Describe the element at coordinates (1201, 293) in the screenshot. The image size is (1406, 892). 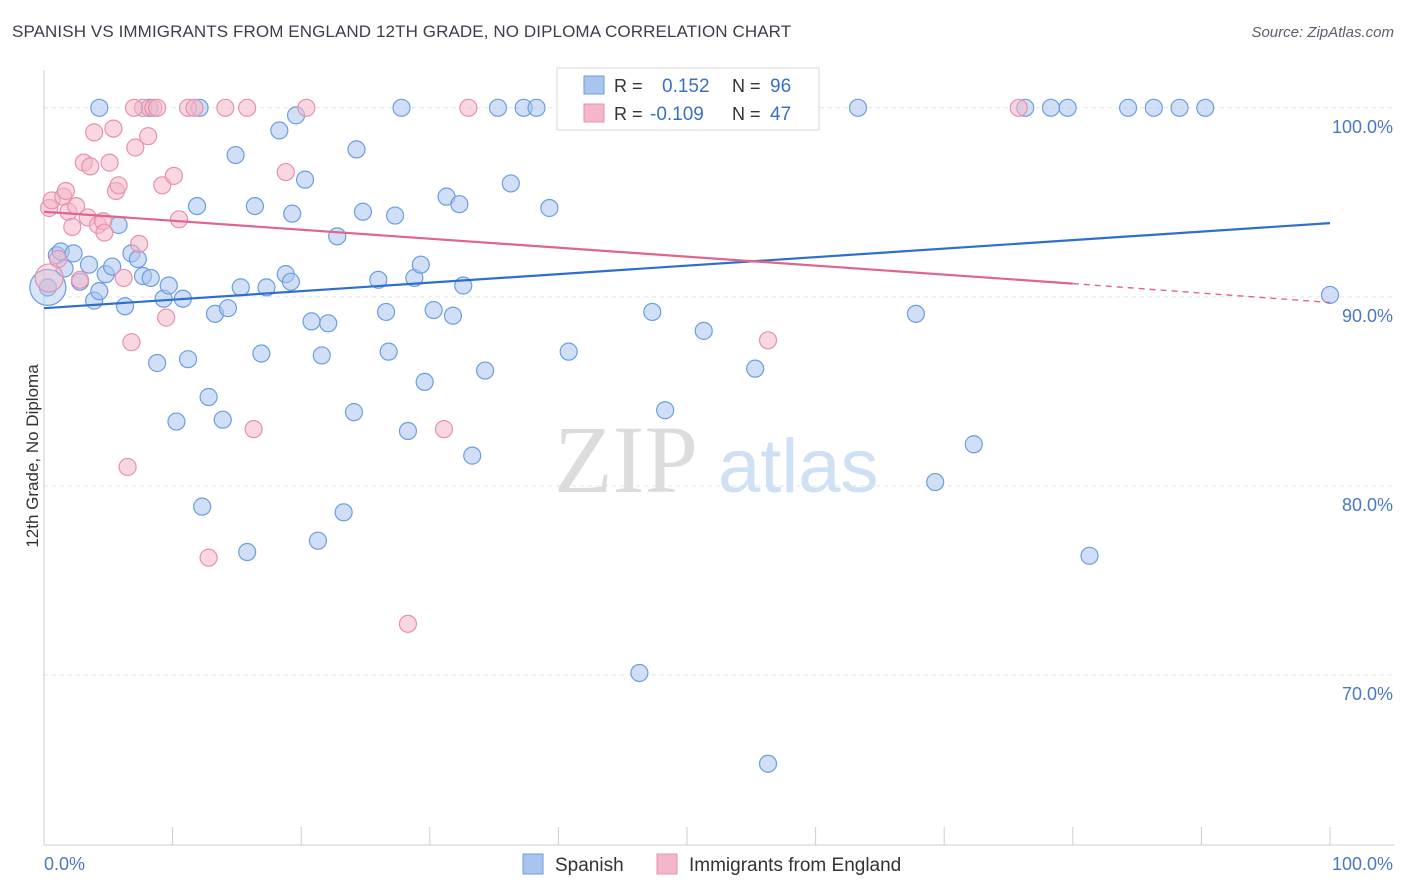
I see `trend-line-england-extension` at that location.